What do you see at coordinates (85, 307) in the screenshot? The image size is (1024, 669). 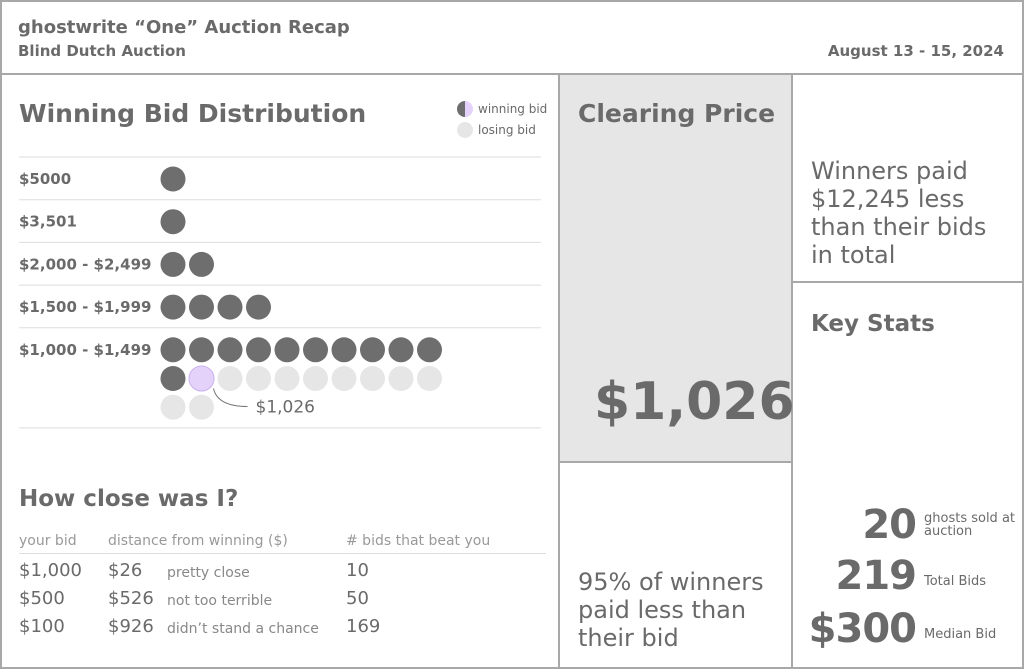 I see `row-label: $1,500 - $1,999` at bounding box center [85, 307].